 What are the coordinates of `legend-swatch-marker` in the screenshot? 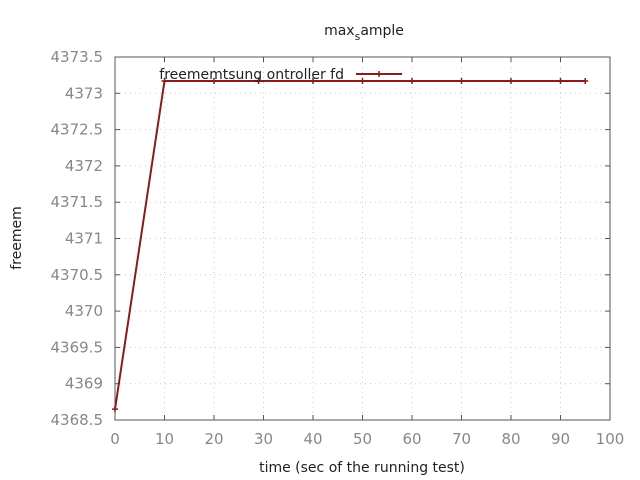 It's located at (379, 74).